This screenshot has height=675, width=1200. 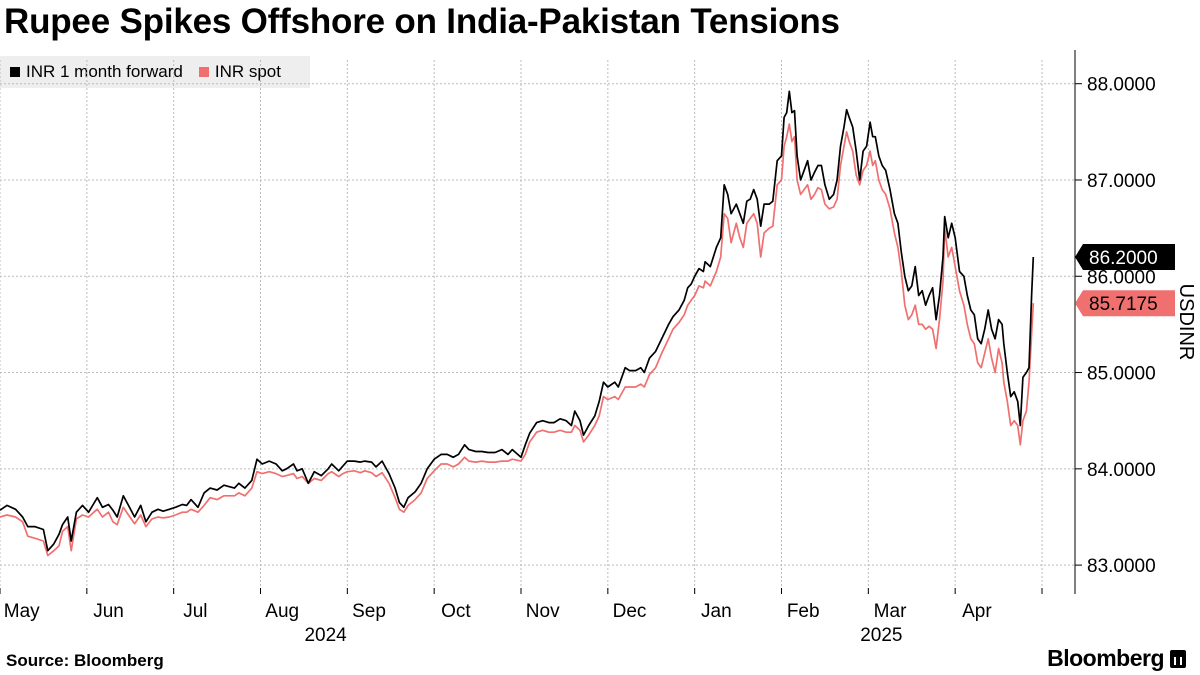 I want to click on x-year-label-1: 2025, so click(x=881, y=635).